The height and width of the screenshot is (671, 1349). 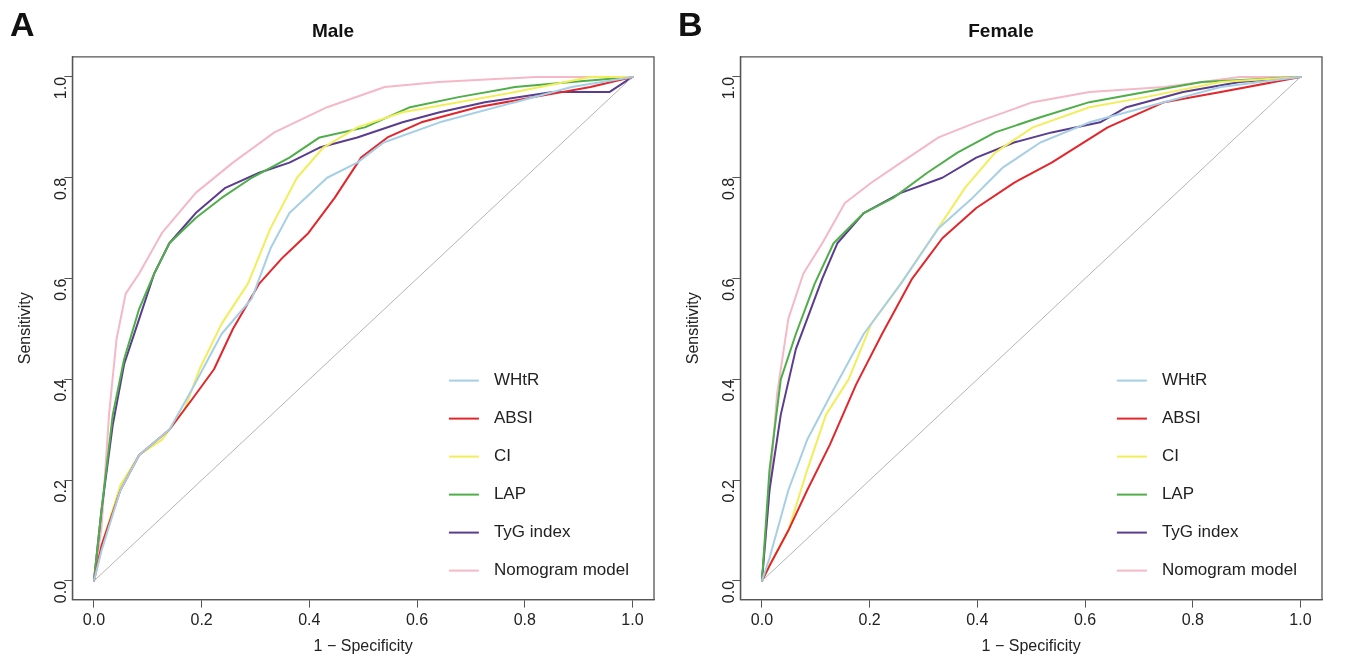 What do you see at coordinates (690, 24) in the screenshot?
I see `text: B` at bounding box center [690, 24].